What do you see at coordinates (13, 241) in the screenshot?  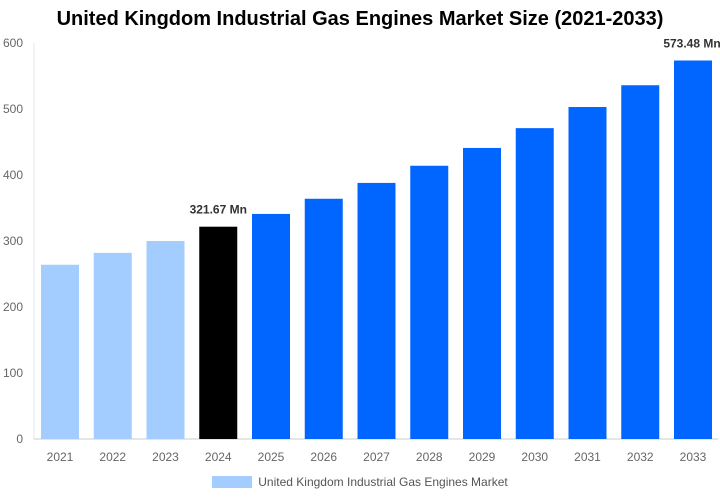 I see `y-tick-label: 300` at bounding box center [13, 241].